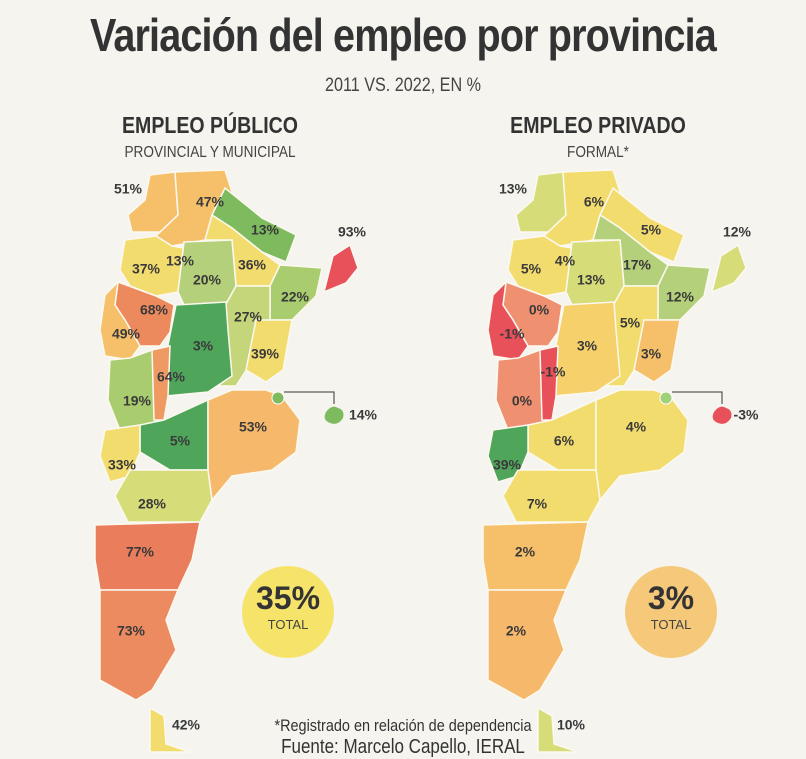 This screenshot has height=759, width=806. What do you see at coordinates (671, 624) in the screenshot?
I see `private-total-label: TOTAL` at bounding box center [671, 624].